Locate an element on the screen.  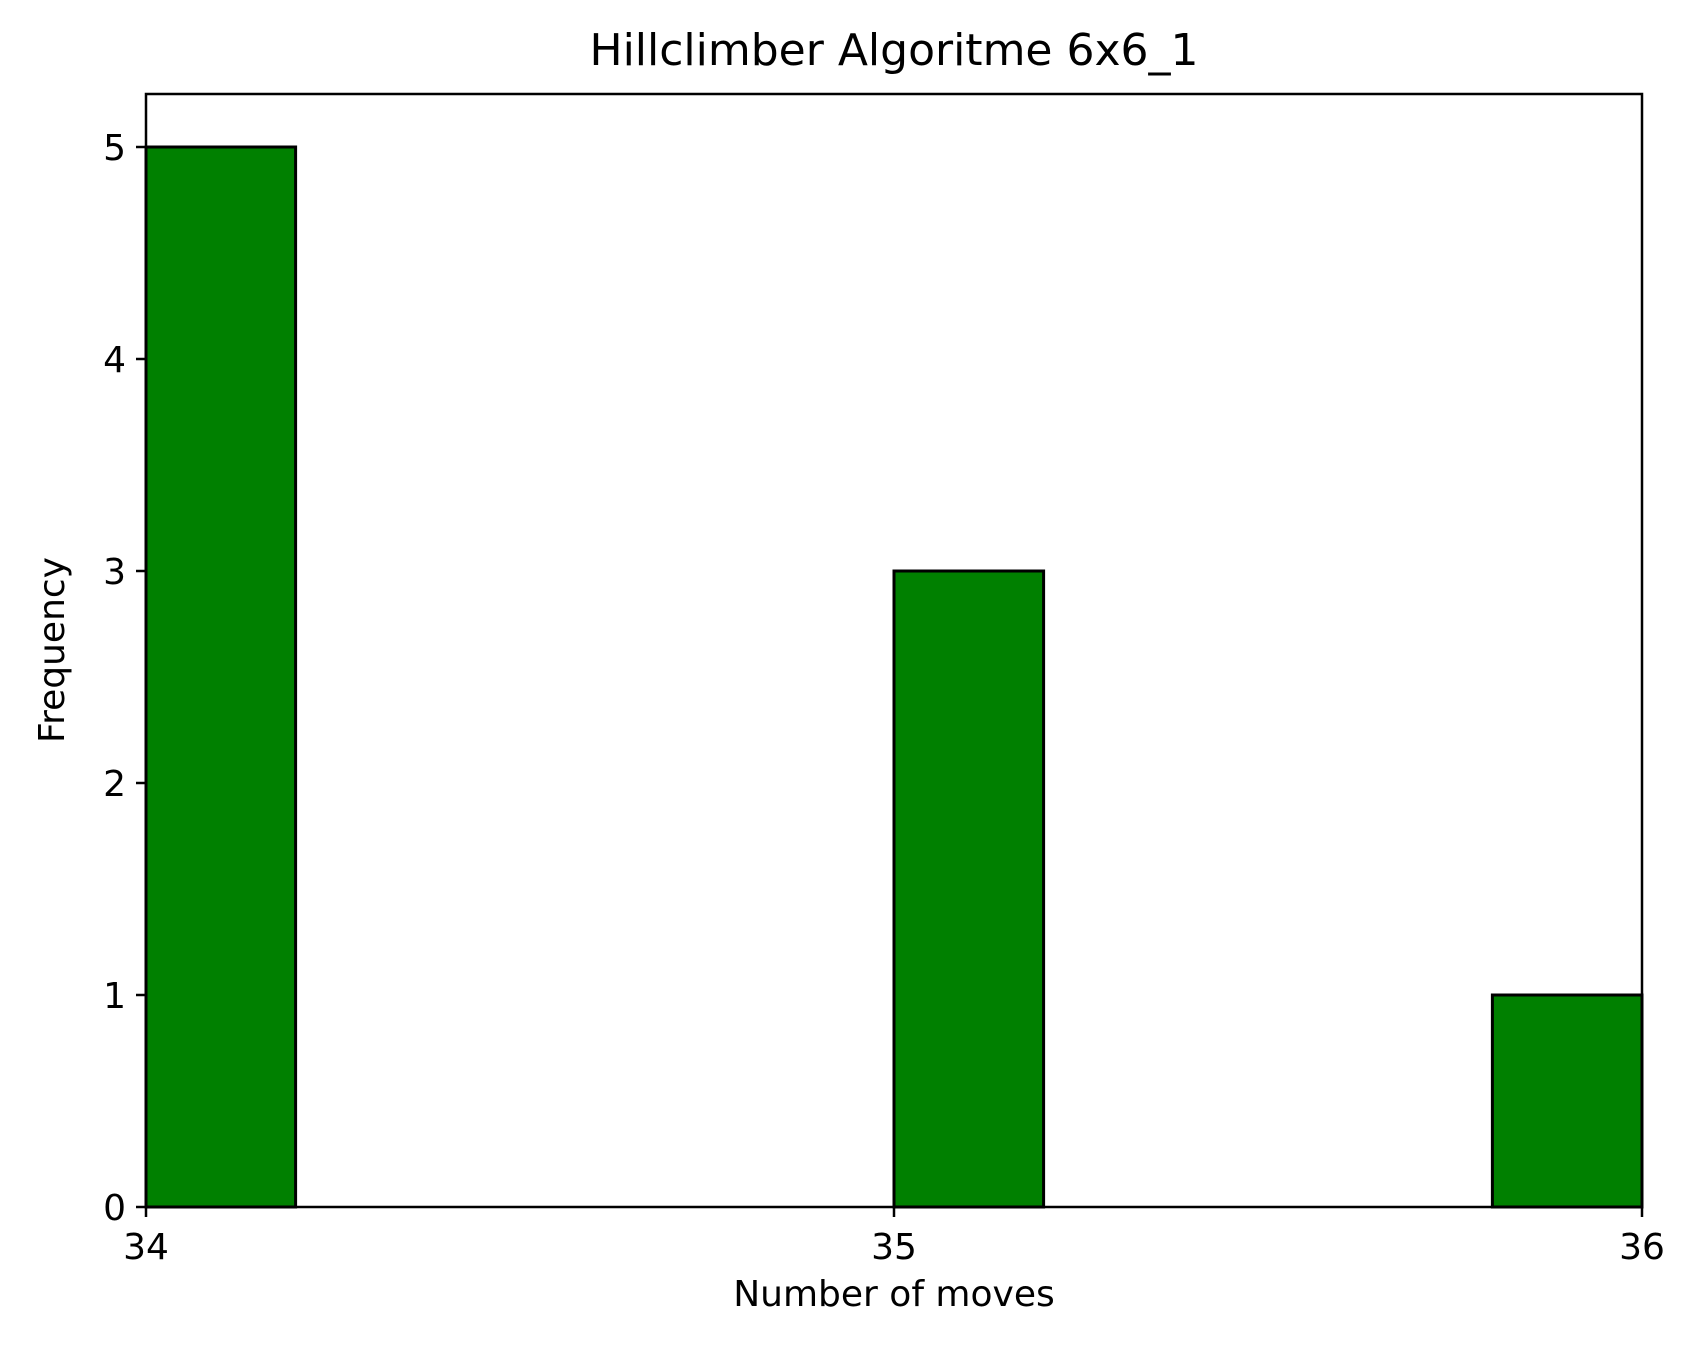
x-axis-ticks: 34 35 36 is located at coordinates (894, 1237).